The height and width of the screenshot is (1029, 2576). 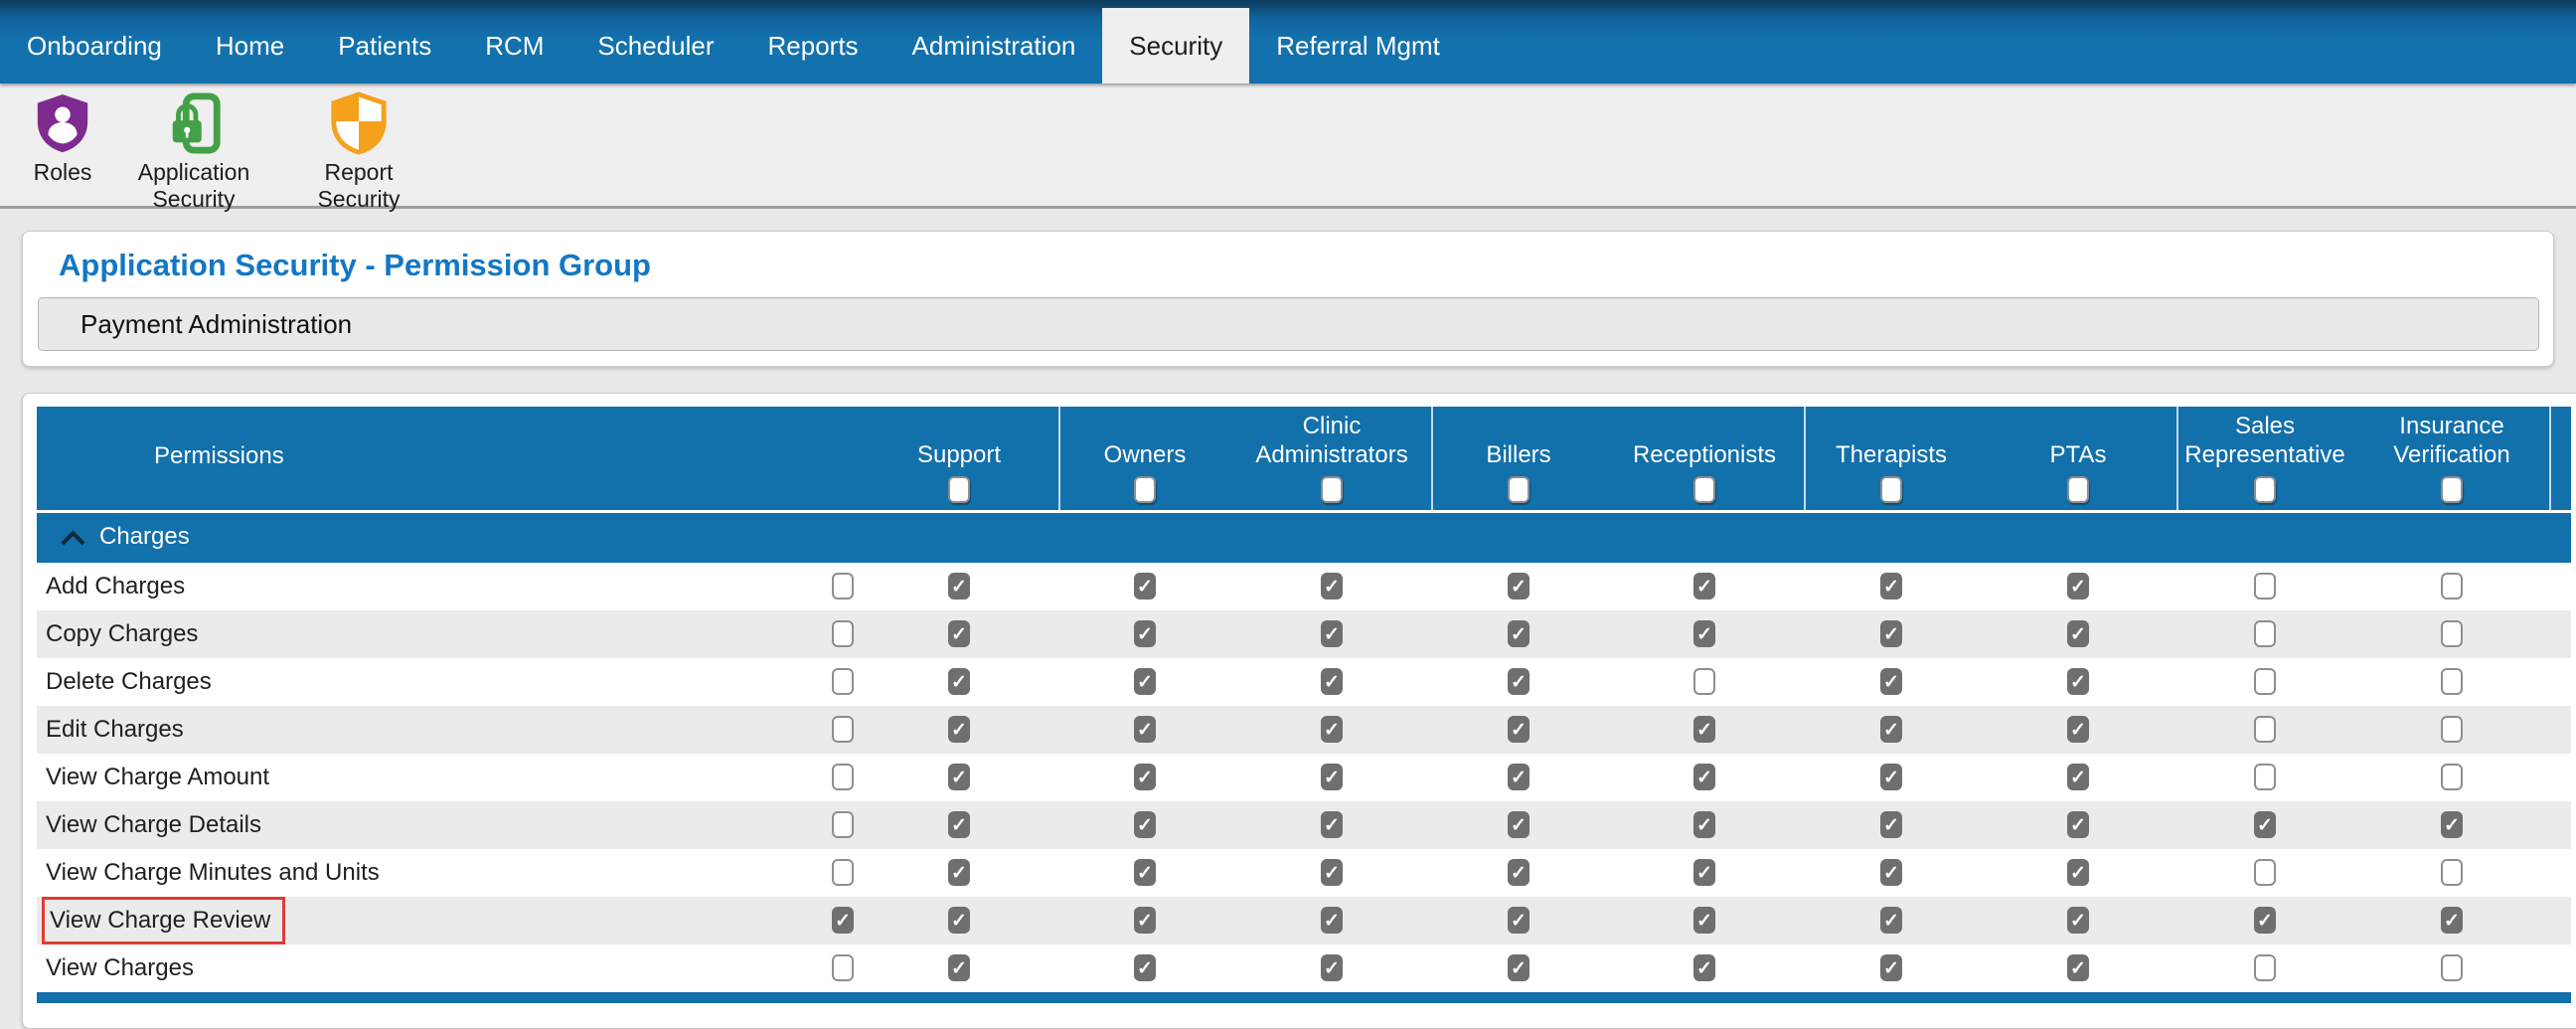 I want to click on column-select-all-checkbox-owners, so click(x=1145, y=489).